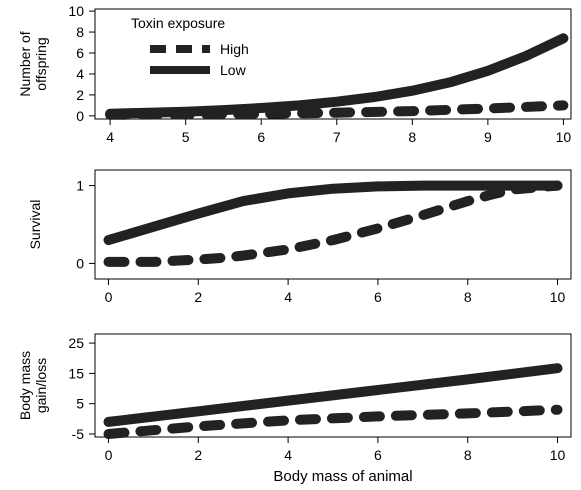  What do you see at coordinates (85, 224) in the screenshot?
I see `panel-survival-yticks: 01` at bounding box center [85, 224].